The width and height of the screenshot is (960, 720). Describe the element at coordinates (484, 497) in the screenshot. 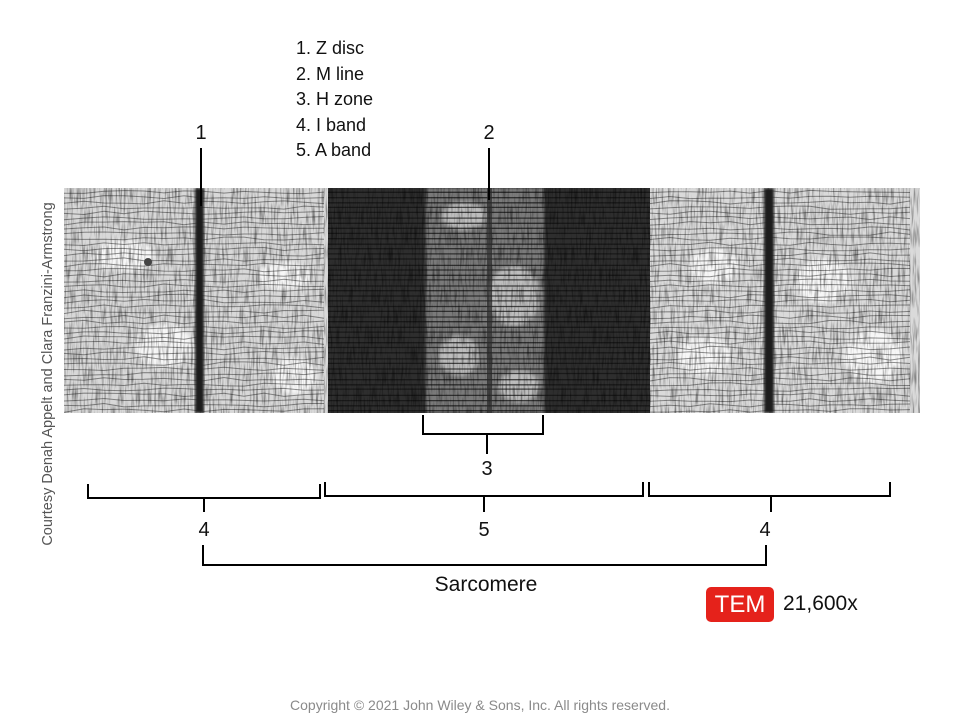

I see `a-band-bracket` at that location.